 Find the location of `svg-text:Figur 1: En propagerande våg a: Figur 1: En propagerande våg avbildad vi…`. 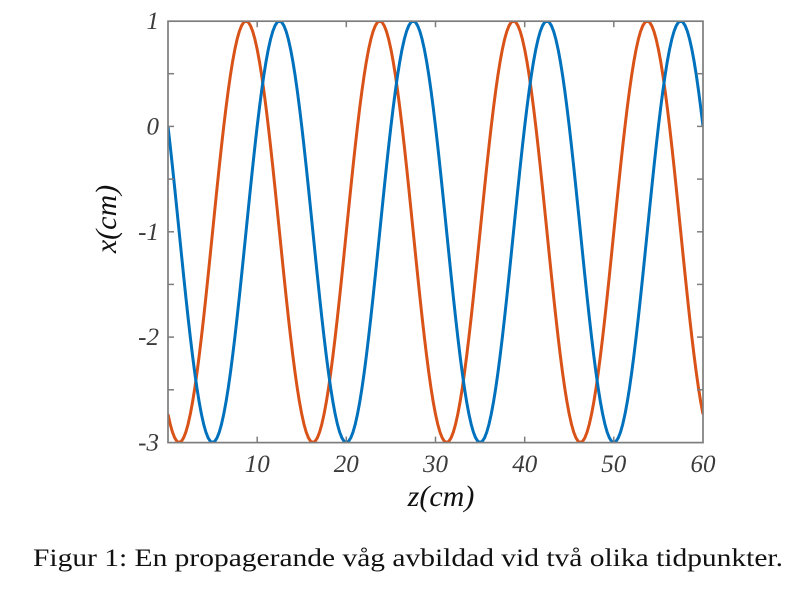

svg-text:Figur 1: En propagerande våg a: Figur 1: En propagerande våg avbildad vi… is located at coordinates (408, 558).